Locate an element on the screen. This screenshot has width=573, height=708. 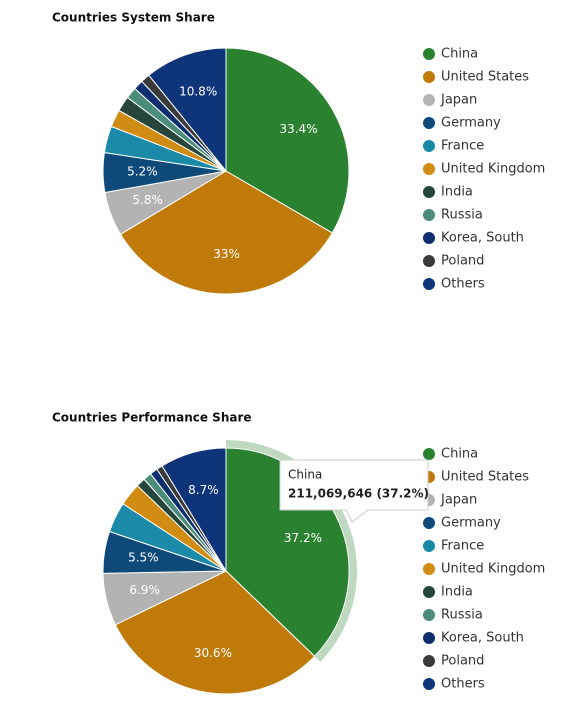
data-label: 33.4% is located at coordinates (298, 129).